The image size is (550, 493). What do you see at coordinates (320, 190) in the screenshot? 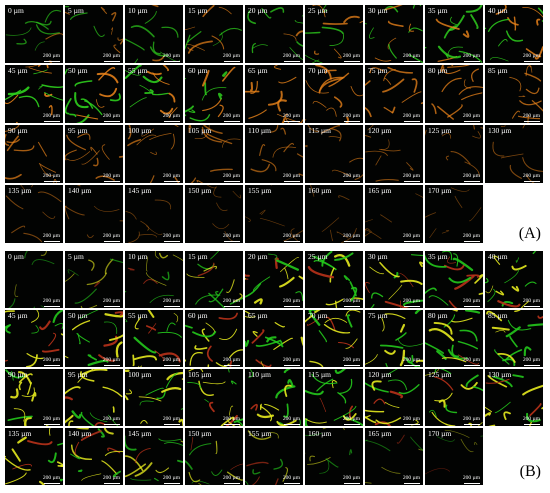
I see `depth-label: 160 µm` at bounding box center [320, 190].